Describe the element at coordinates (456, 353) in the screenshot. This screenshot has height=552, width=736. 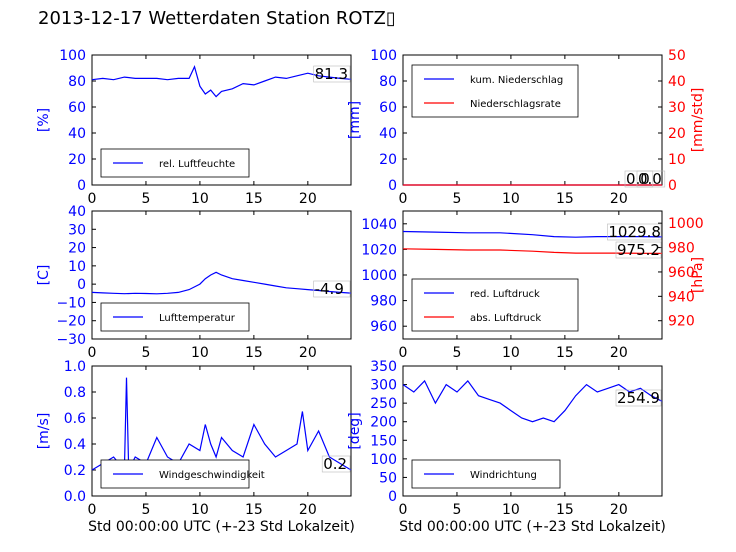
I see `chart3-xtick-label: 5` at that location.